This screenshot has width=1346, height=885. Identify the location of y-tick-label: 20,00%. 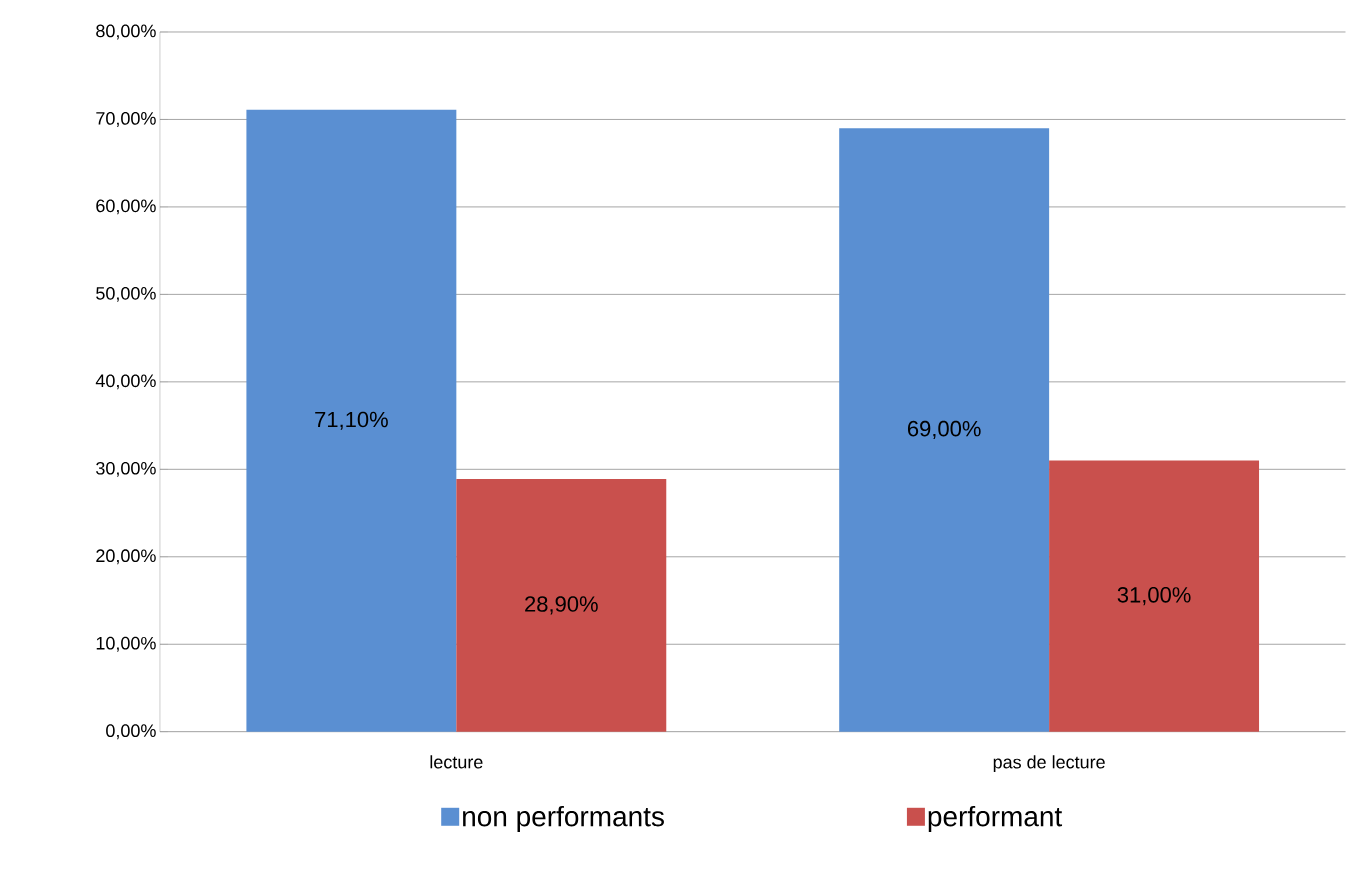
(126, 557).